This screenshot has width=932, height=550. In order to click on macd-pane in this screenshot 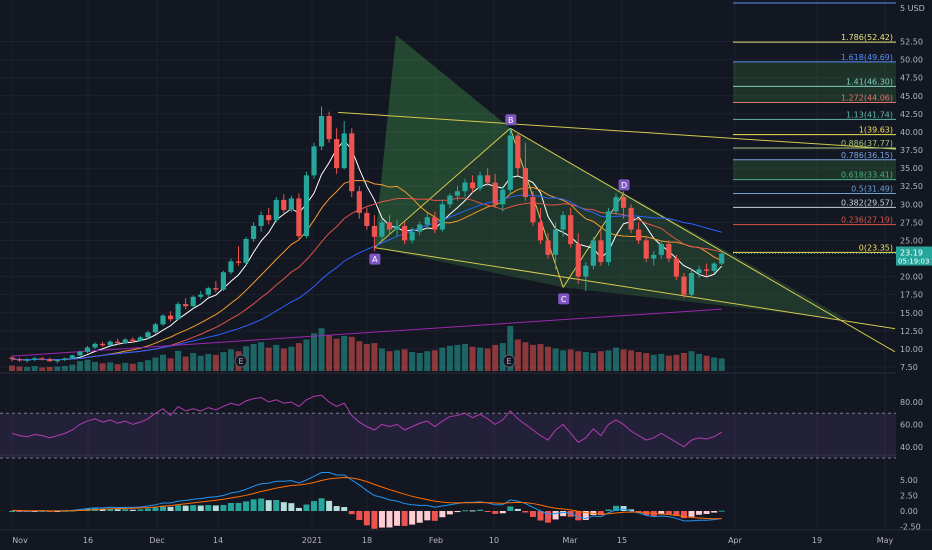, I will do `click(367, 500)`.